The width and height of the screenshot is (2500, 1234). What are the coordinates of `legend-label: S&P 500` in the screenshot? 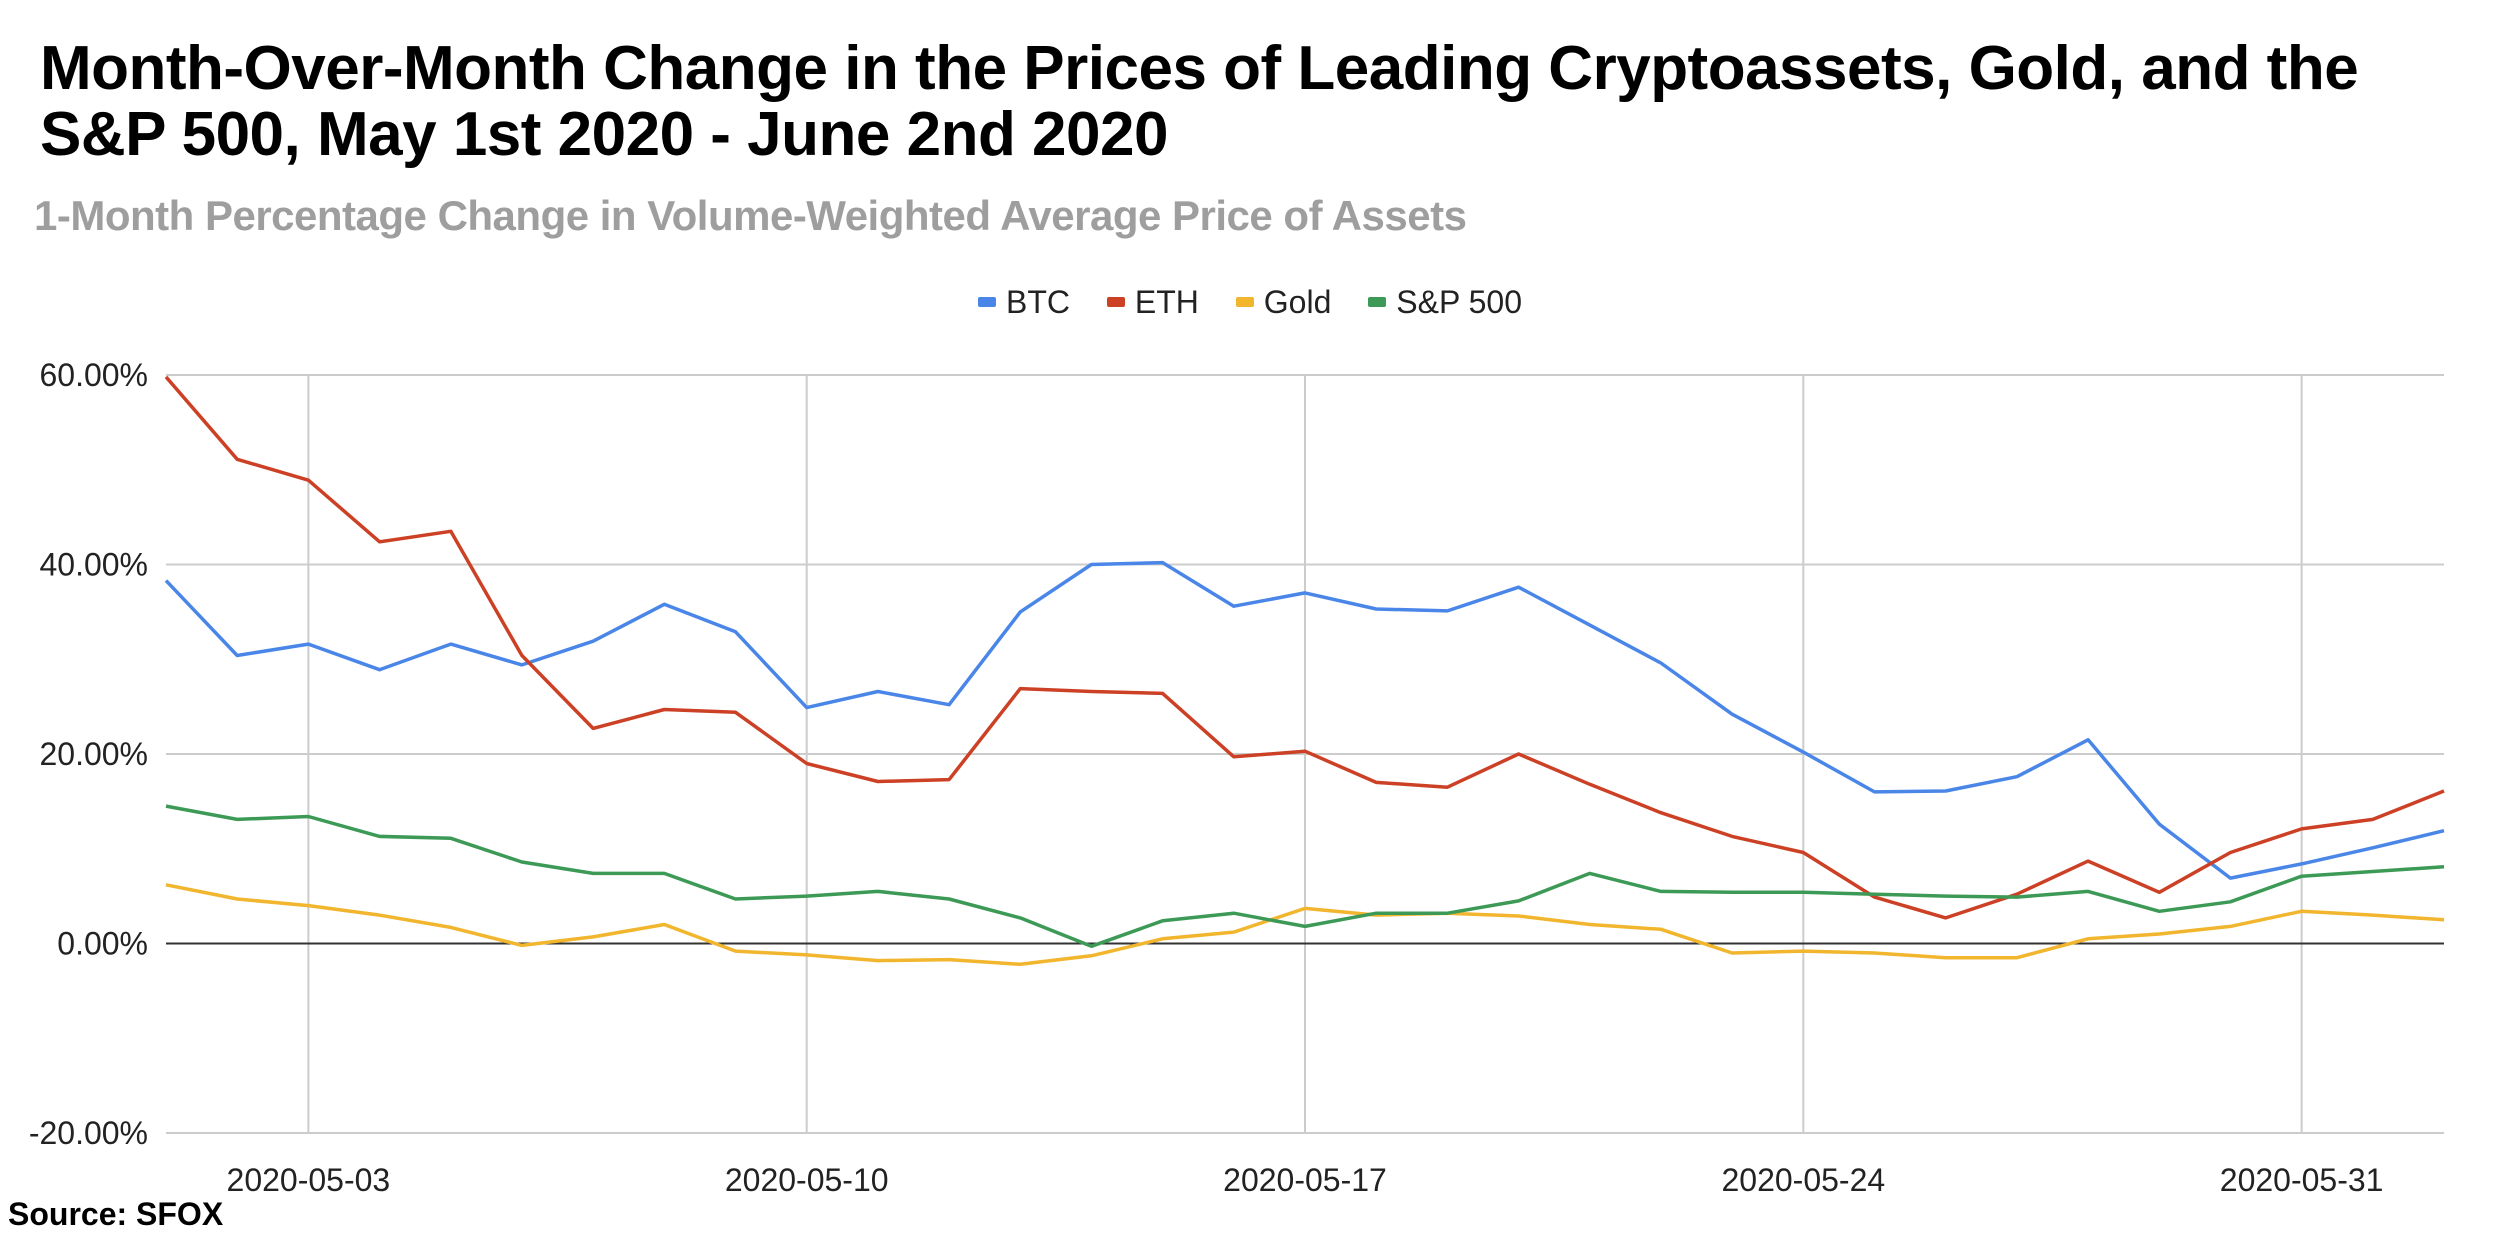 It's located at (1459, 301).